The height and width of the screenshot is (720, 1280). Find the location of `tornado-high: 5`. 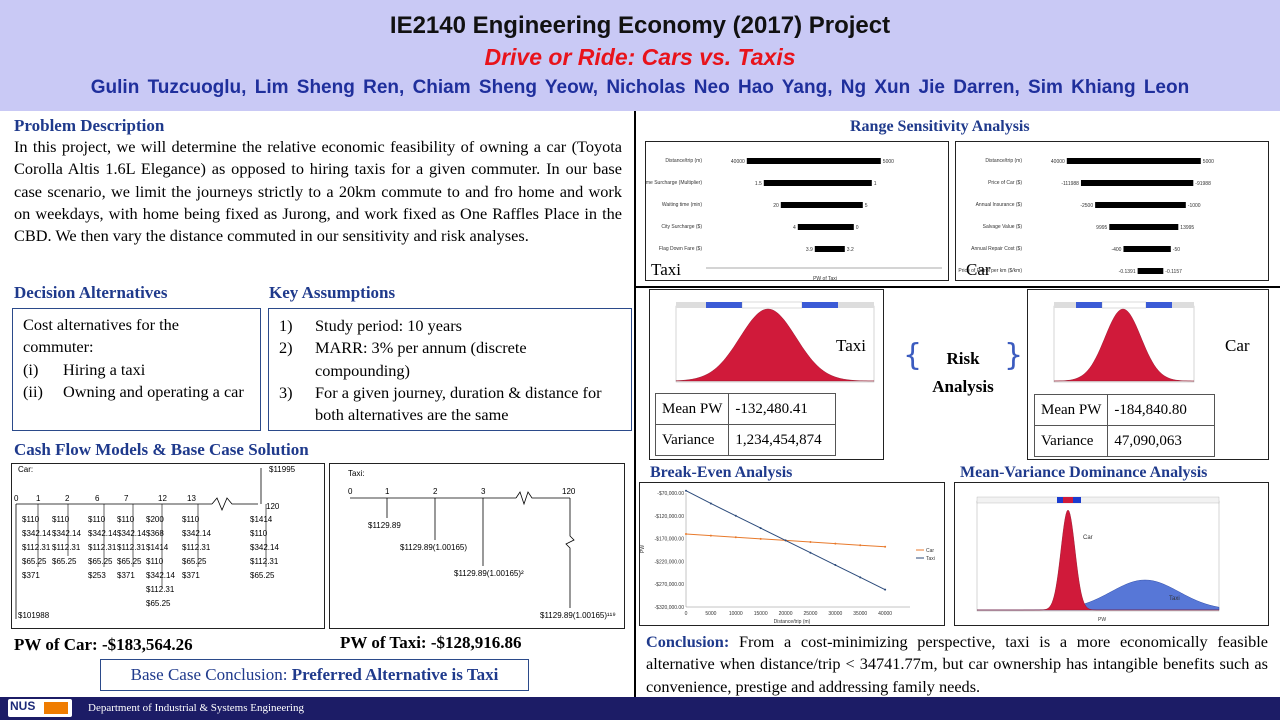

tornado-high: 5 is located at coordinates (866, 206).